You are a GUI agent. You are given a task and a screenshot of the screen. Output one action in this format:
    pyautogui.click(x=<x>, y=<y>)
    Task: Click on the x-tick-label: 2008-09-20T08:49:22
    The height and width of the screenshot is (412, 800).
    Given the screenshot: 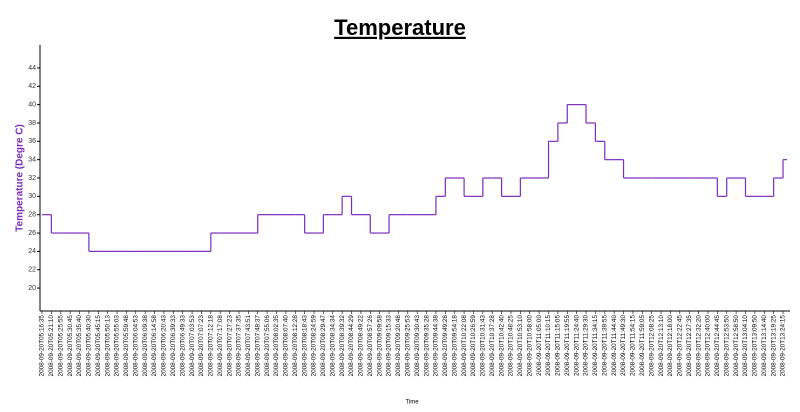 What is the action you would take?
    pyautogui.click(x=361, y=346)
    